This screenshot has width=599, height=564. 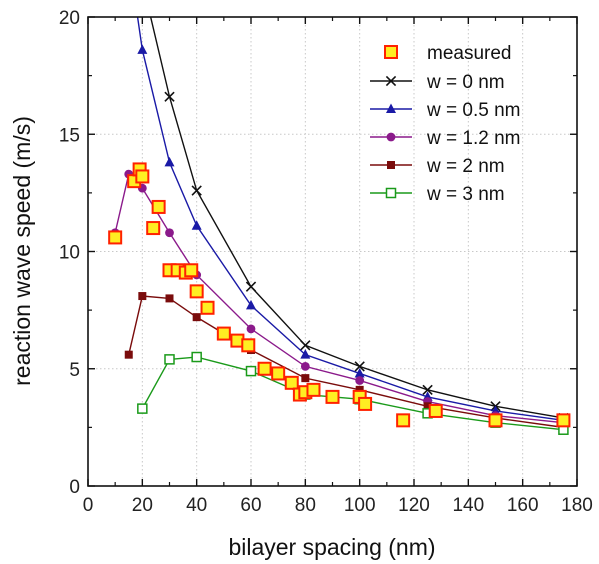 I want to click on legend-item-measured: measured, so click(x=448, y=53).